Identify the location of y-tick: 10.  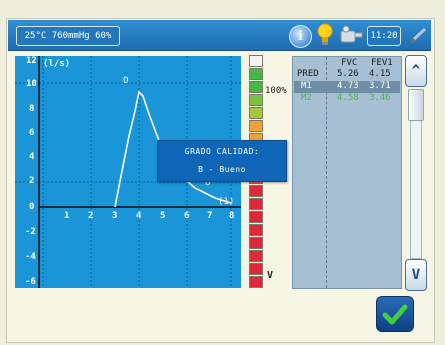
(31, 84).